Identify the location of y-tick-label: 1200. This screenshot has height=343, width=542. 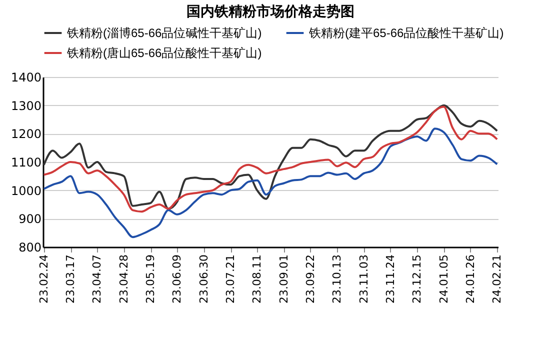
(26, 134).